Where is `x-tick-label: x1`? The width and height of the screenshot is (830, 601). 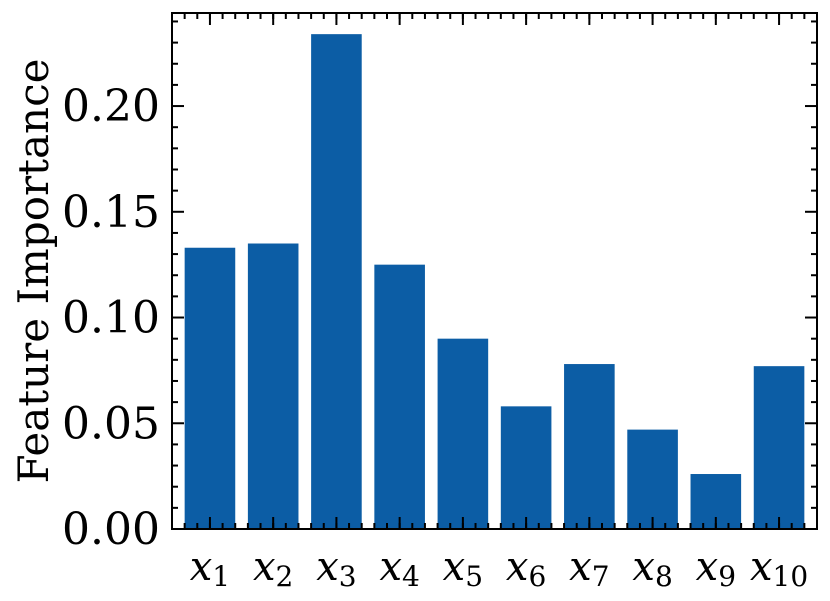
x-tick-label: x1 is located at coordinates (210, 568).